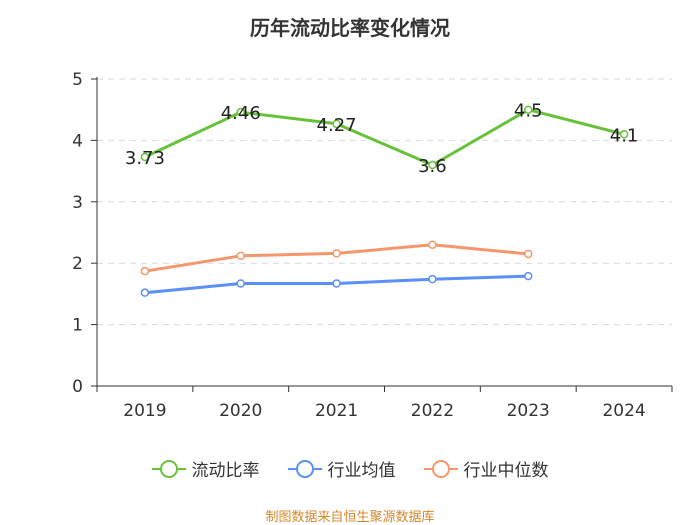 The height and width of the screenshot is (525, 700). I want to click on legend-item-industry-median: 行业中位数, so click(486, 468).